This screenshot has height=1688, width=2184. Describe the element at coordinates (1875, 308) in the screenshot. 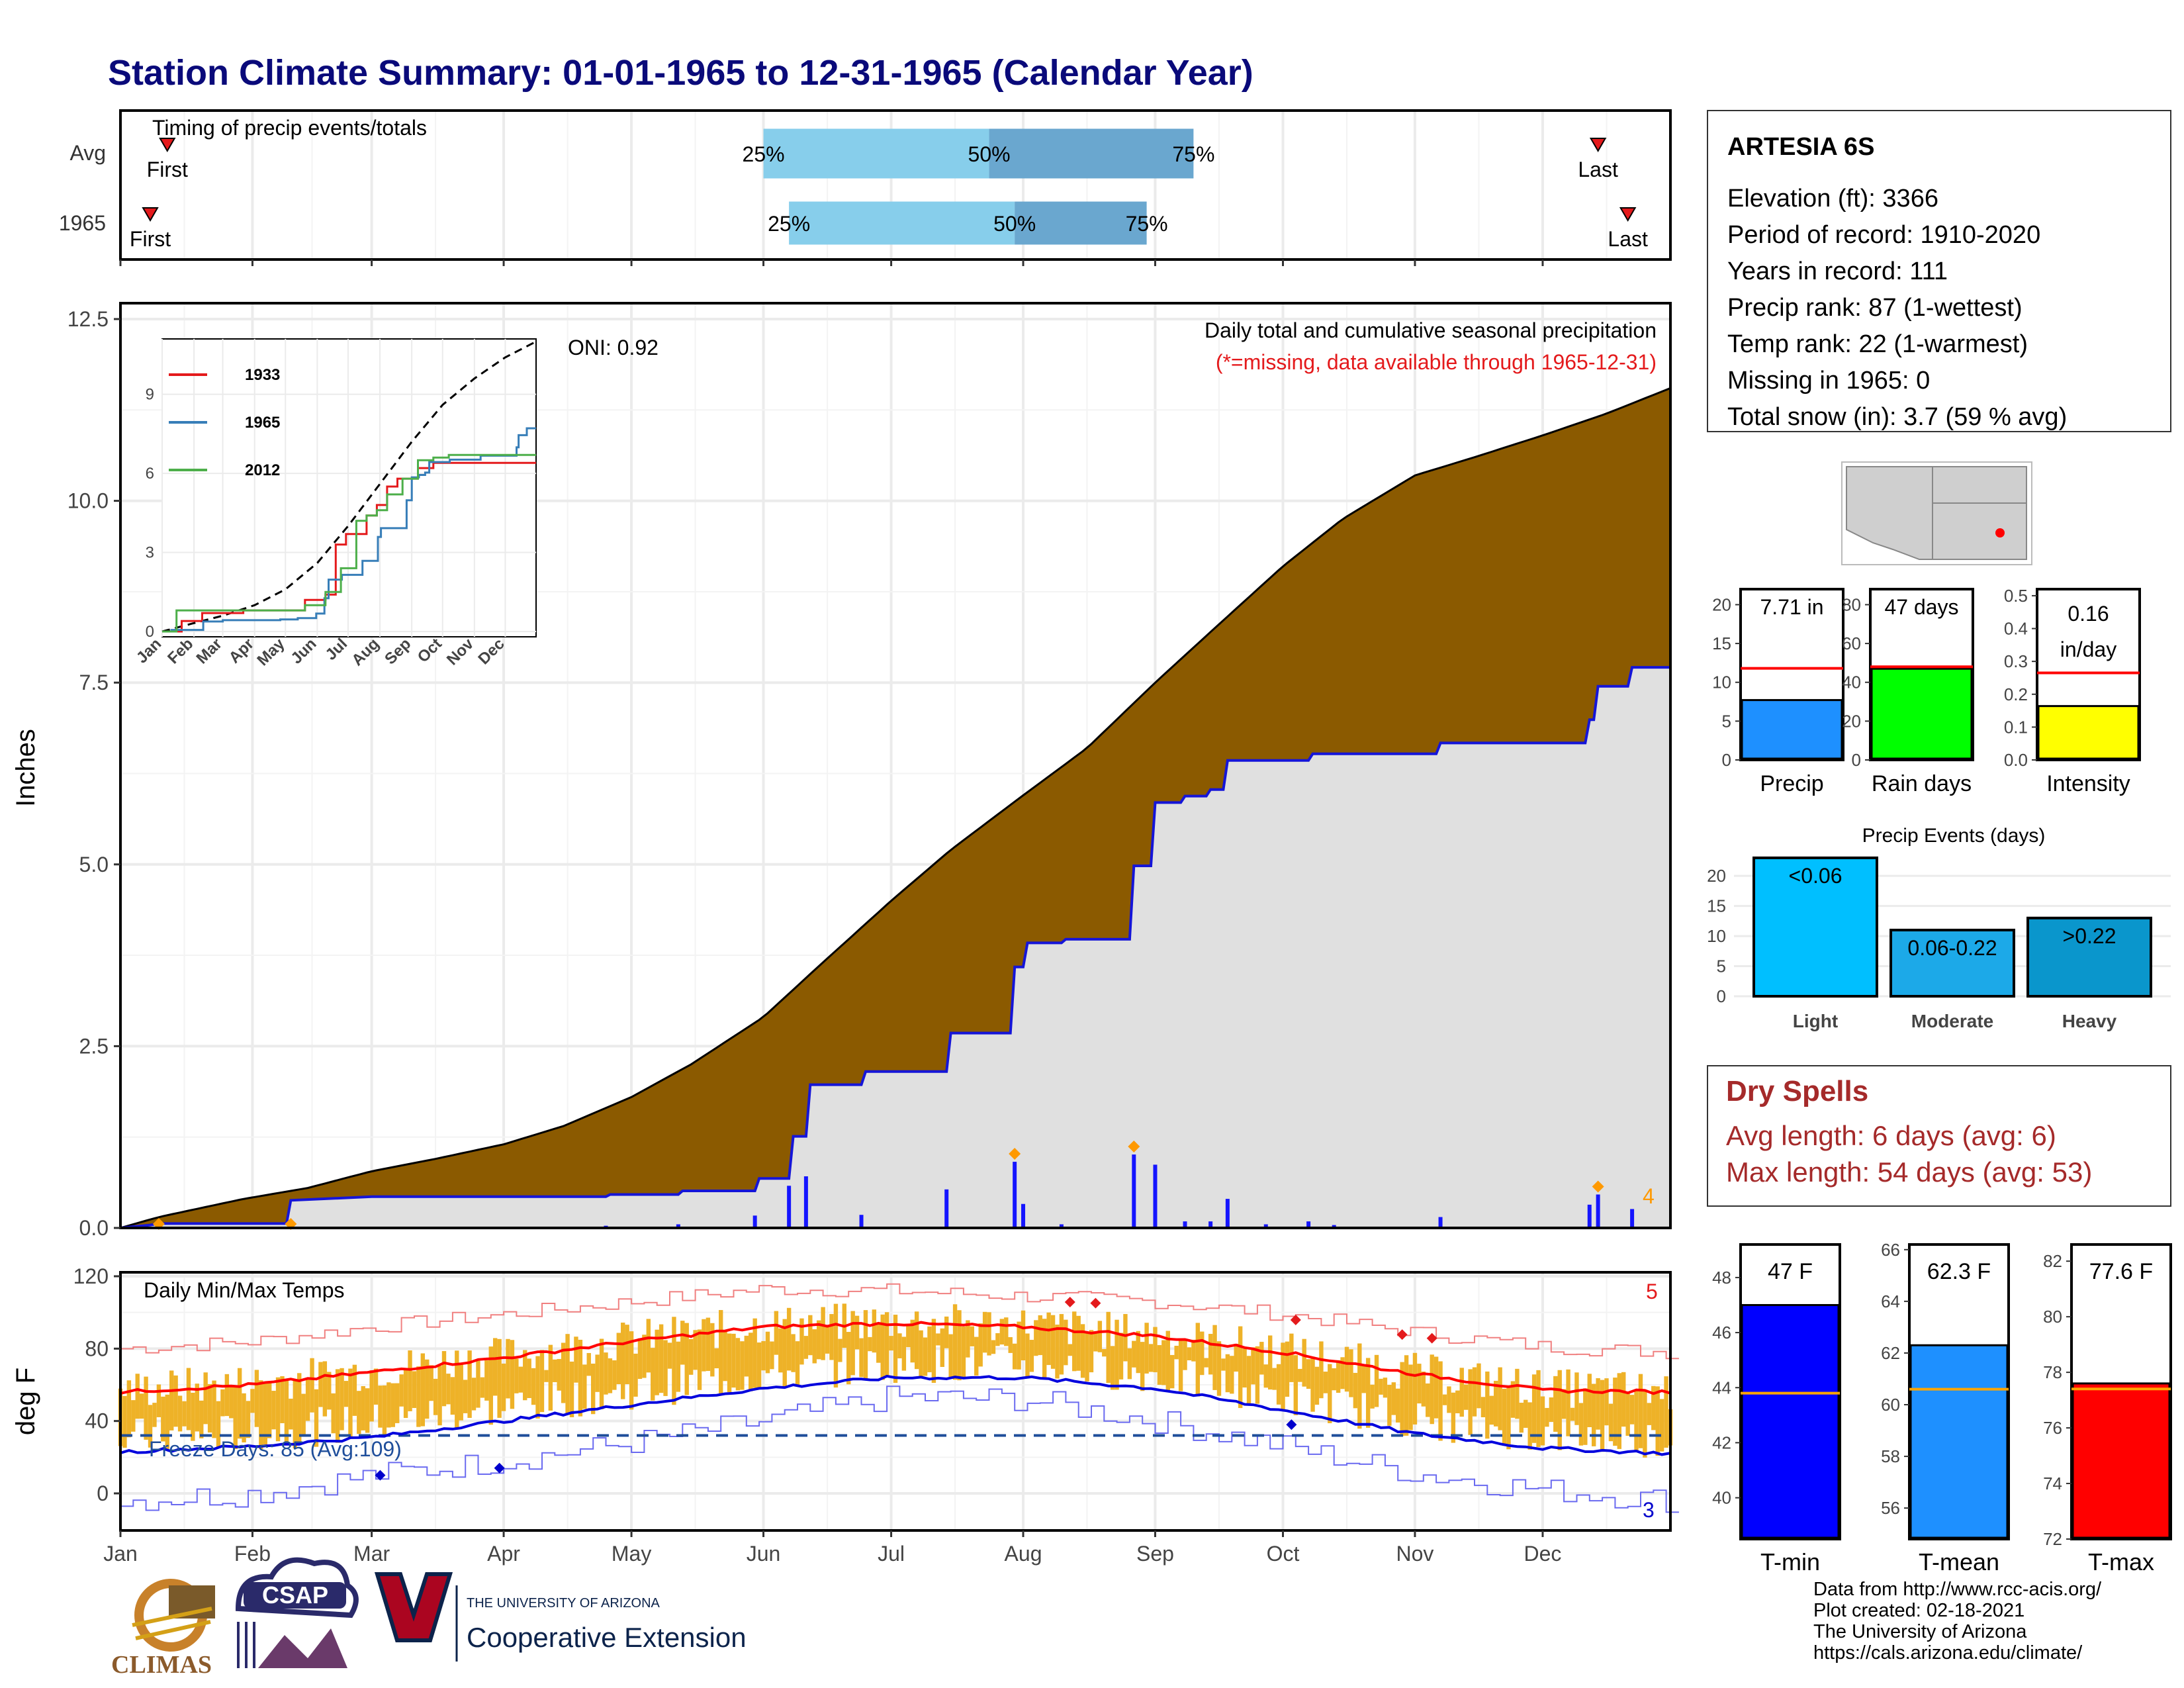

I see `station-info-line: Precip rank: 87 (1-wettest)` at that location.